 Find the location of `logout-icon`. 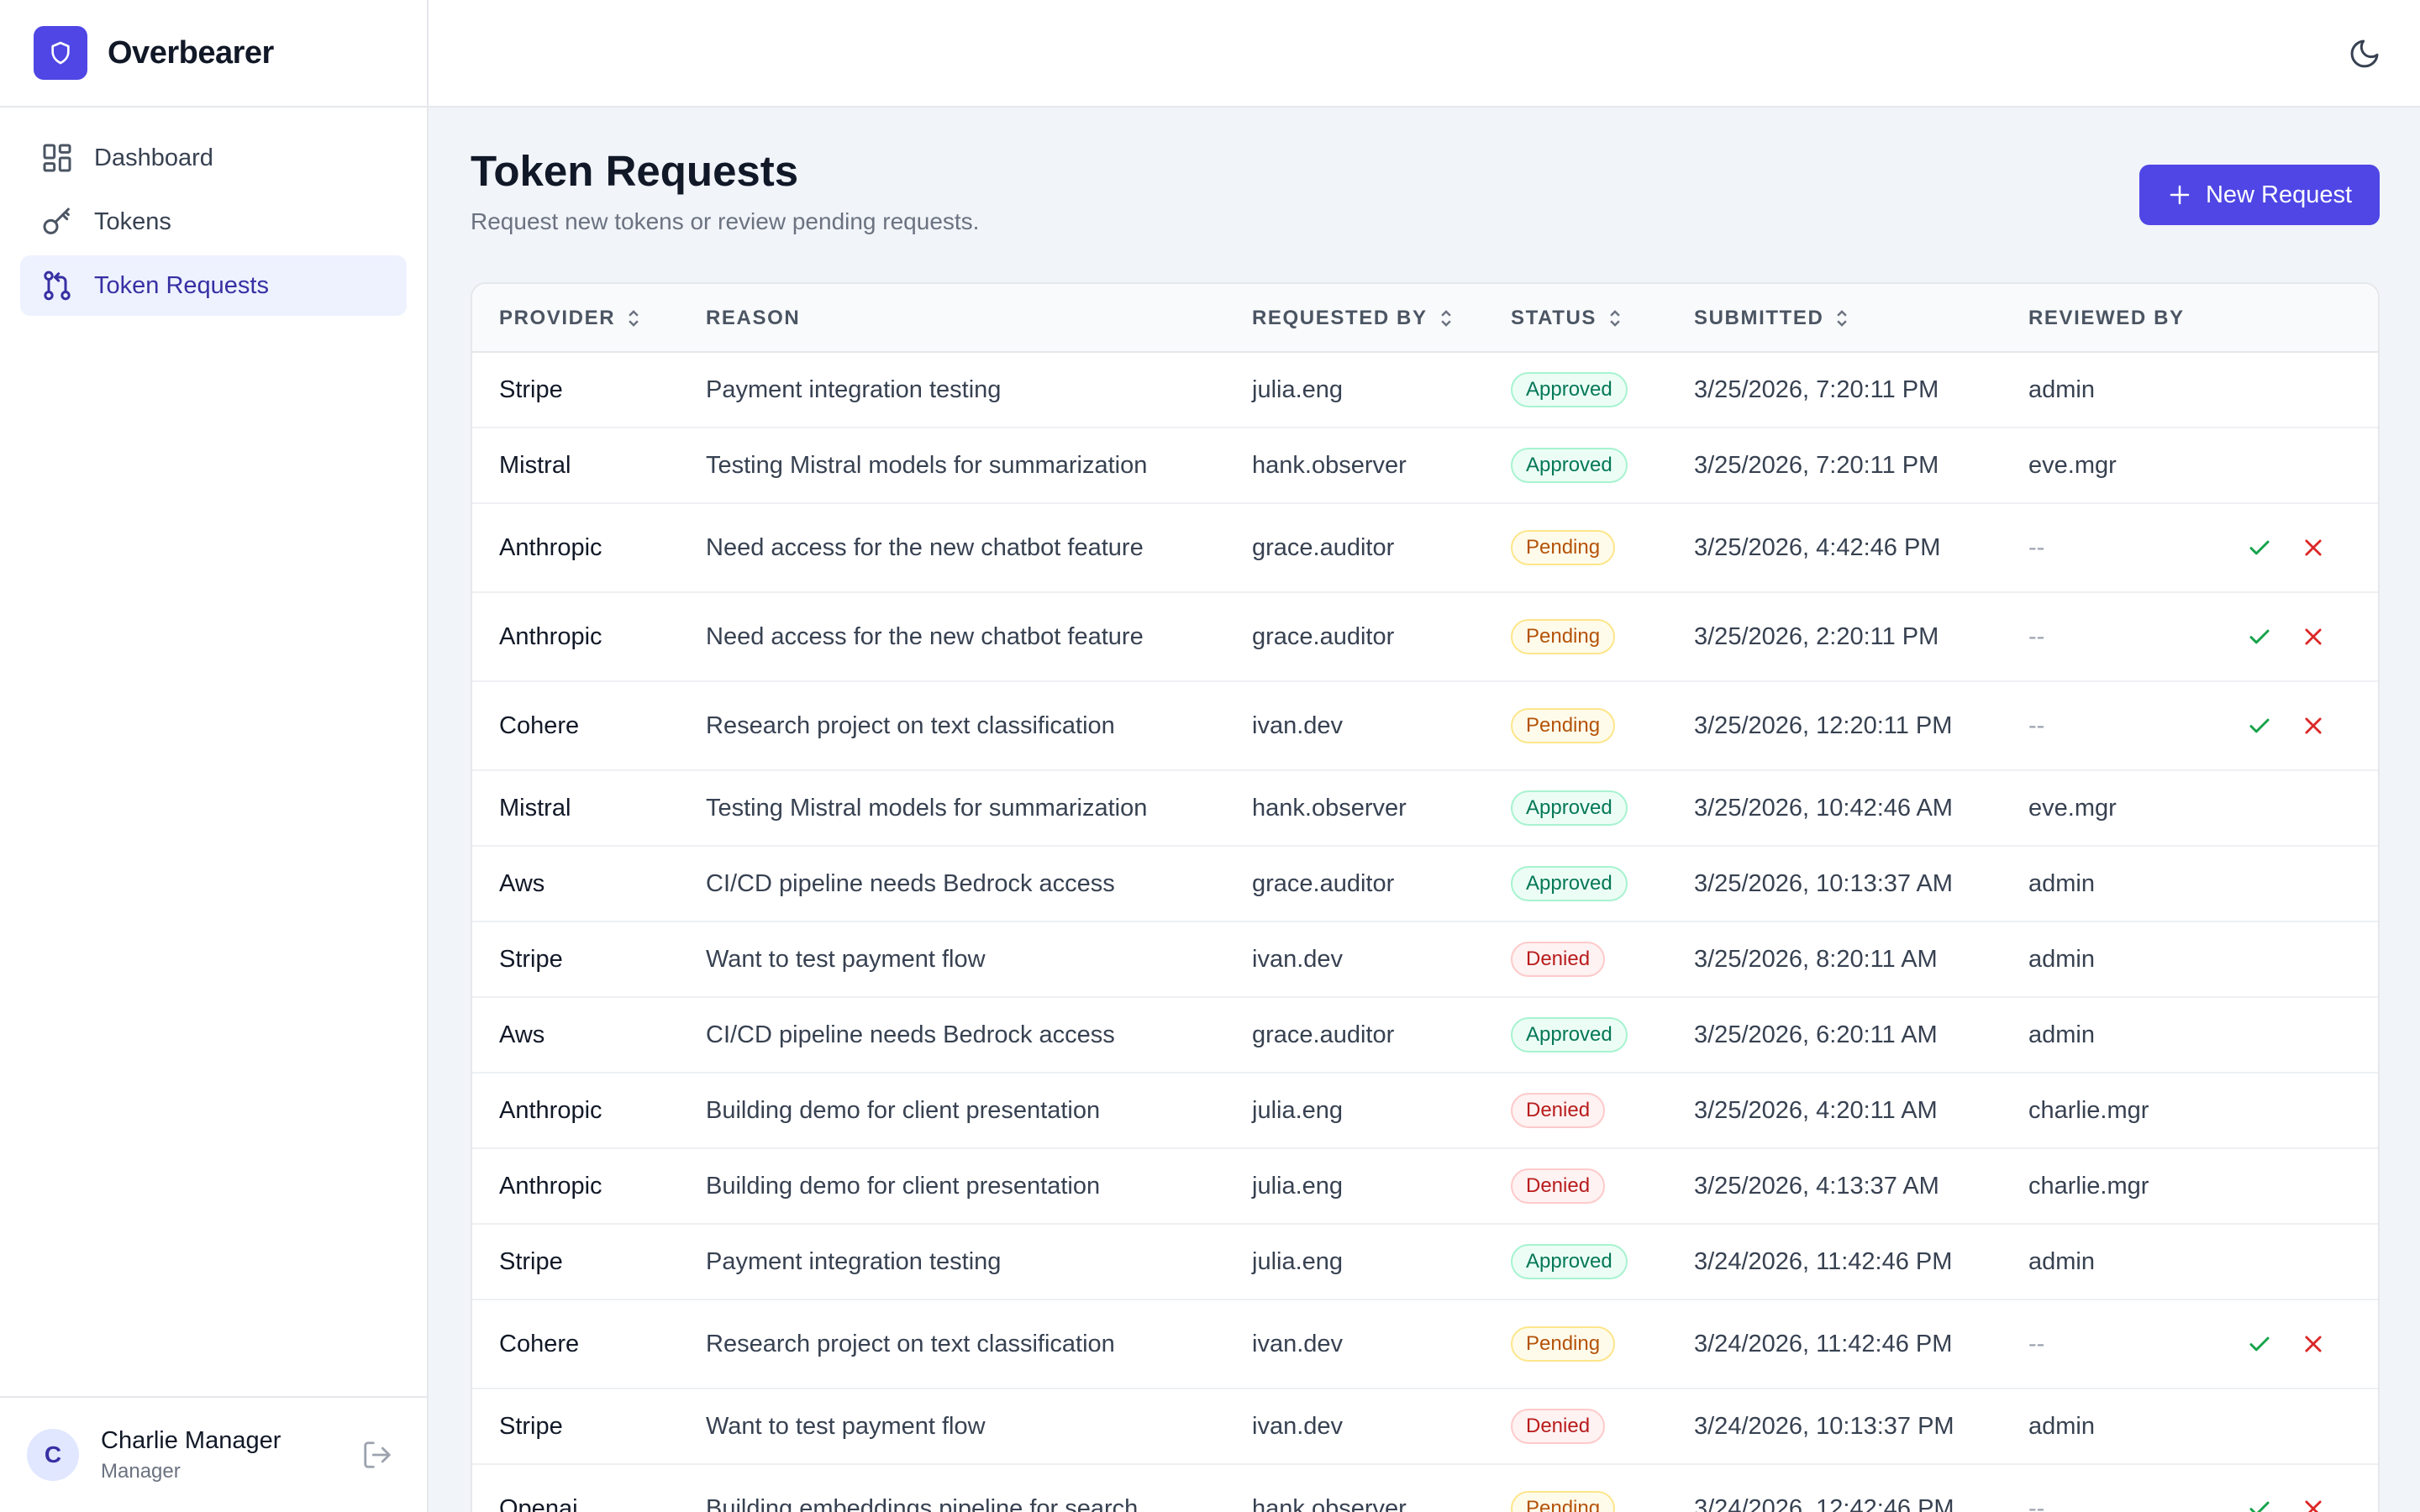

logout-icon is located at coordinates (377, 1455).